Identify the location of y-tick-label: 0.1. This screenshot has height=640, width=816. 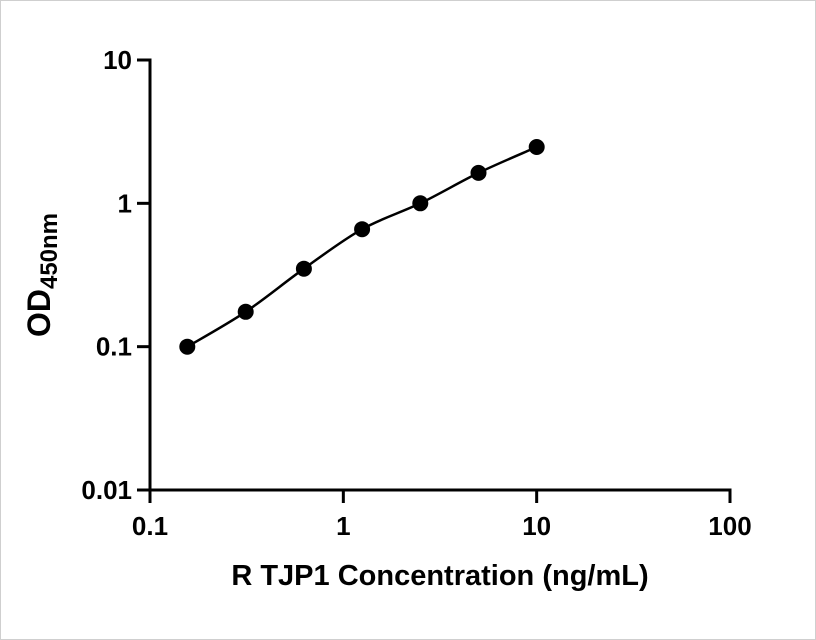
(114, 347).